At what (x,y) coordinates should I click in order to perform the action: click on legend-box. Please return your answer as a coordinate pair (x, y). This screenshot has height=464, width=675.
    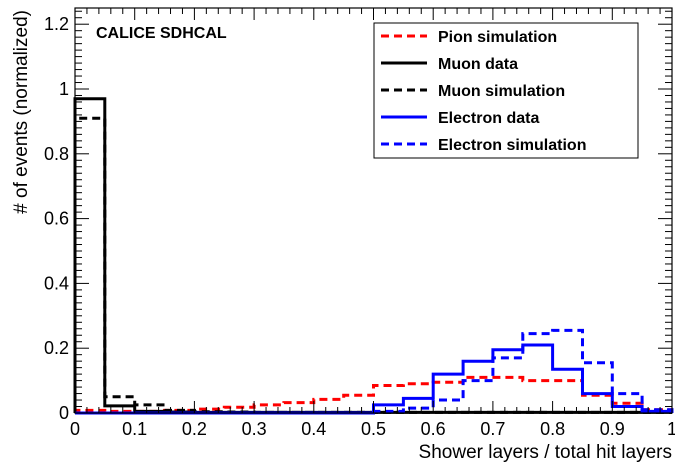
    Looking at the image, I should click on (506, 90).